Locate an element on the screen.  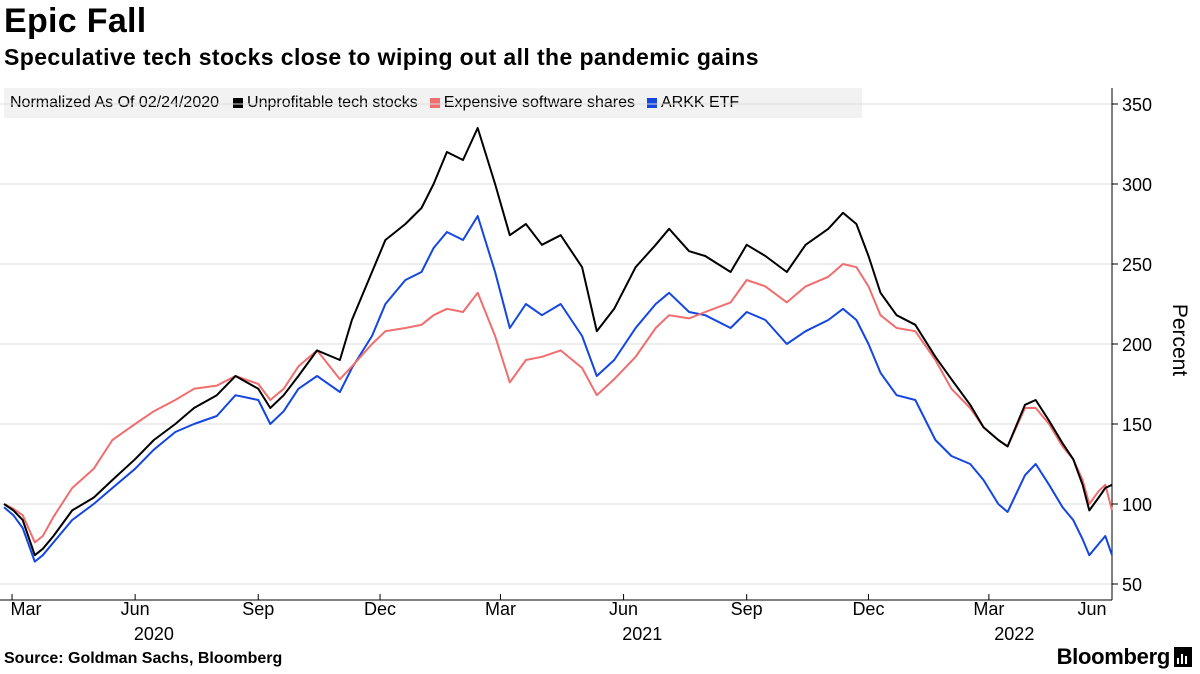
legend-label-arkk: ARKK ETF is located at coordinates (700, 102).